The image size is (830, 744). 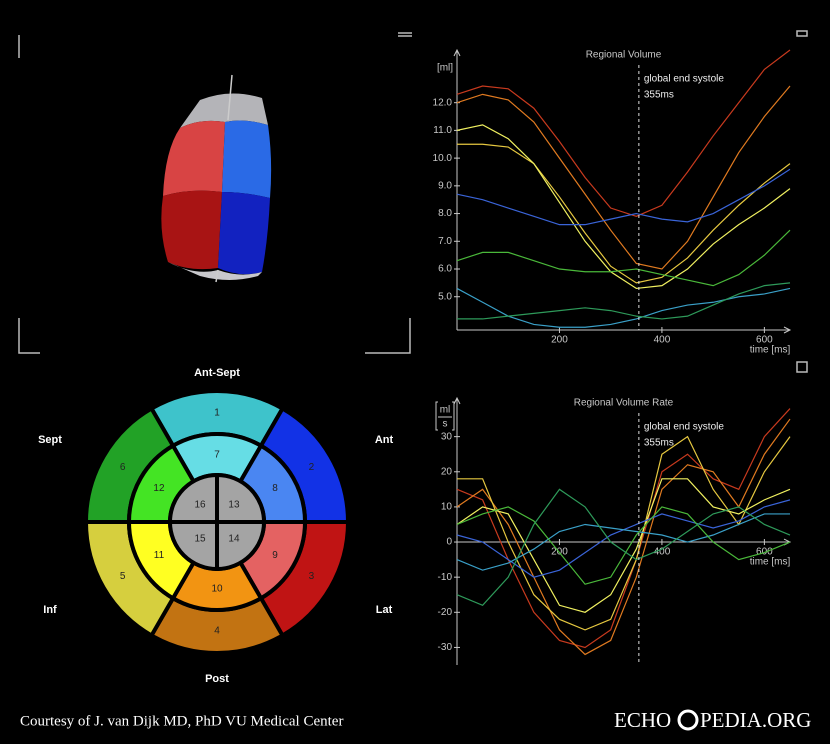 I want to click on y-tick-label: 7.0, so click(x=445, y=241).